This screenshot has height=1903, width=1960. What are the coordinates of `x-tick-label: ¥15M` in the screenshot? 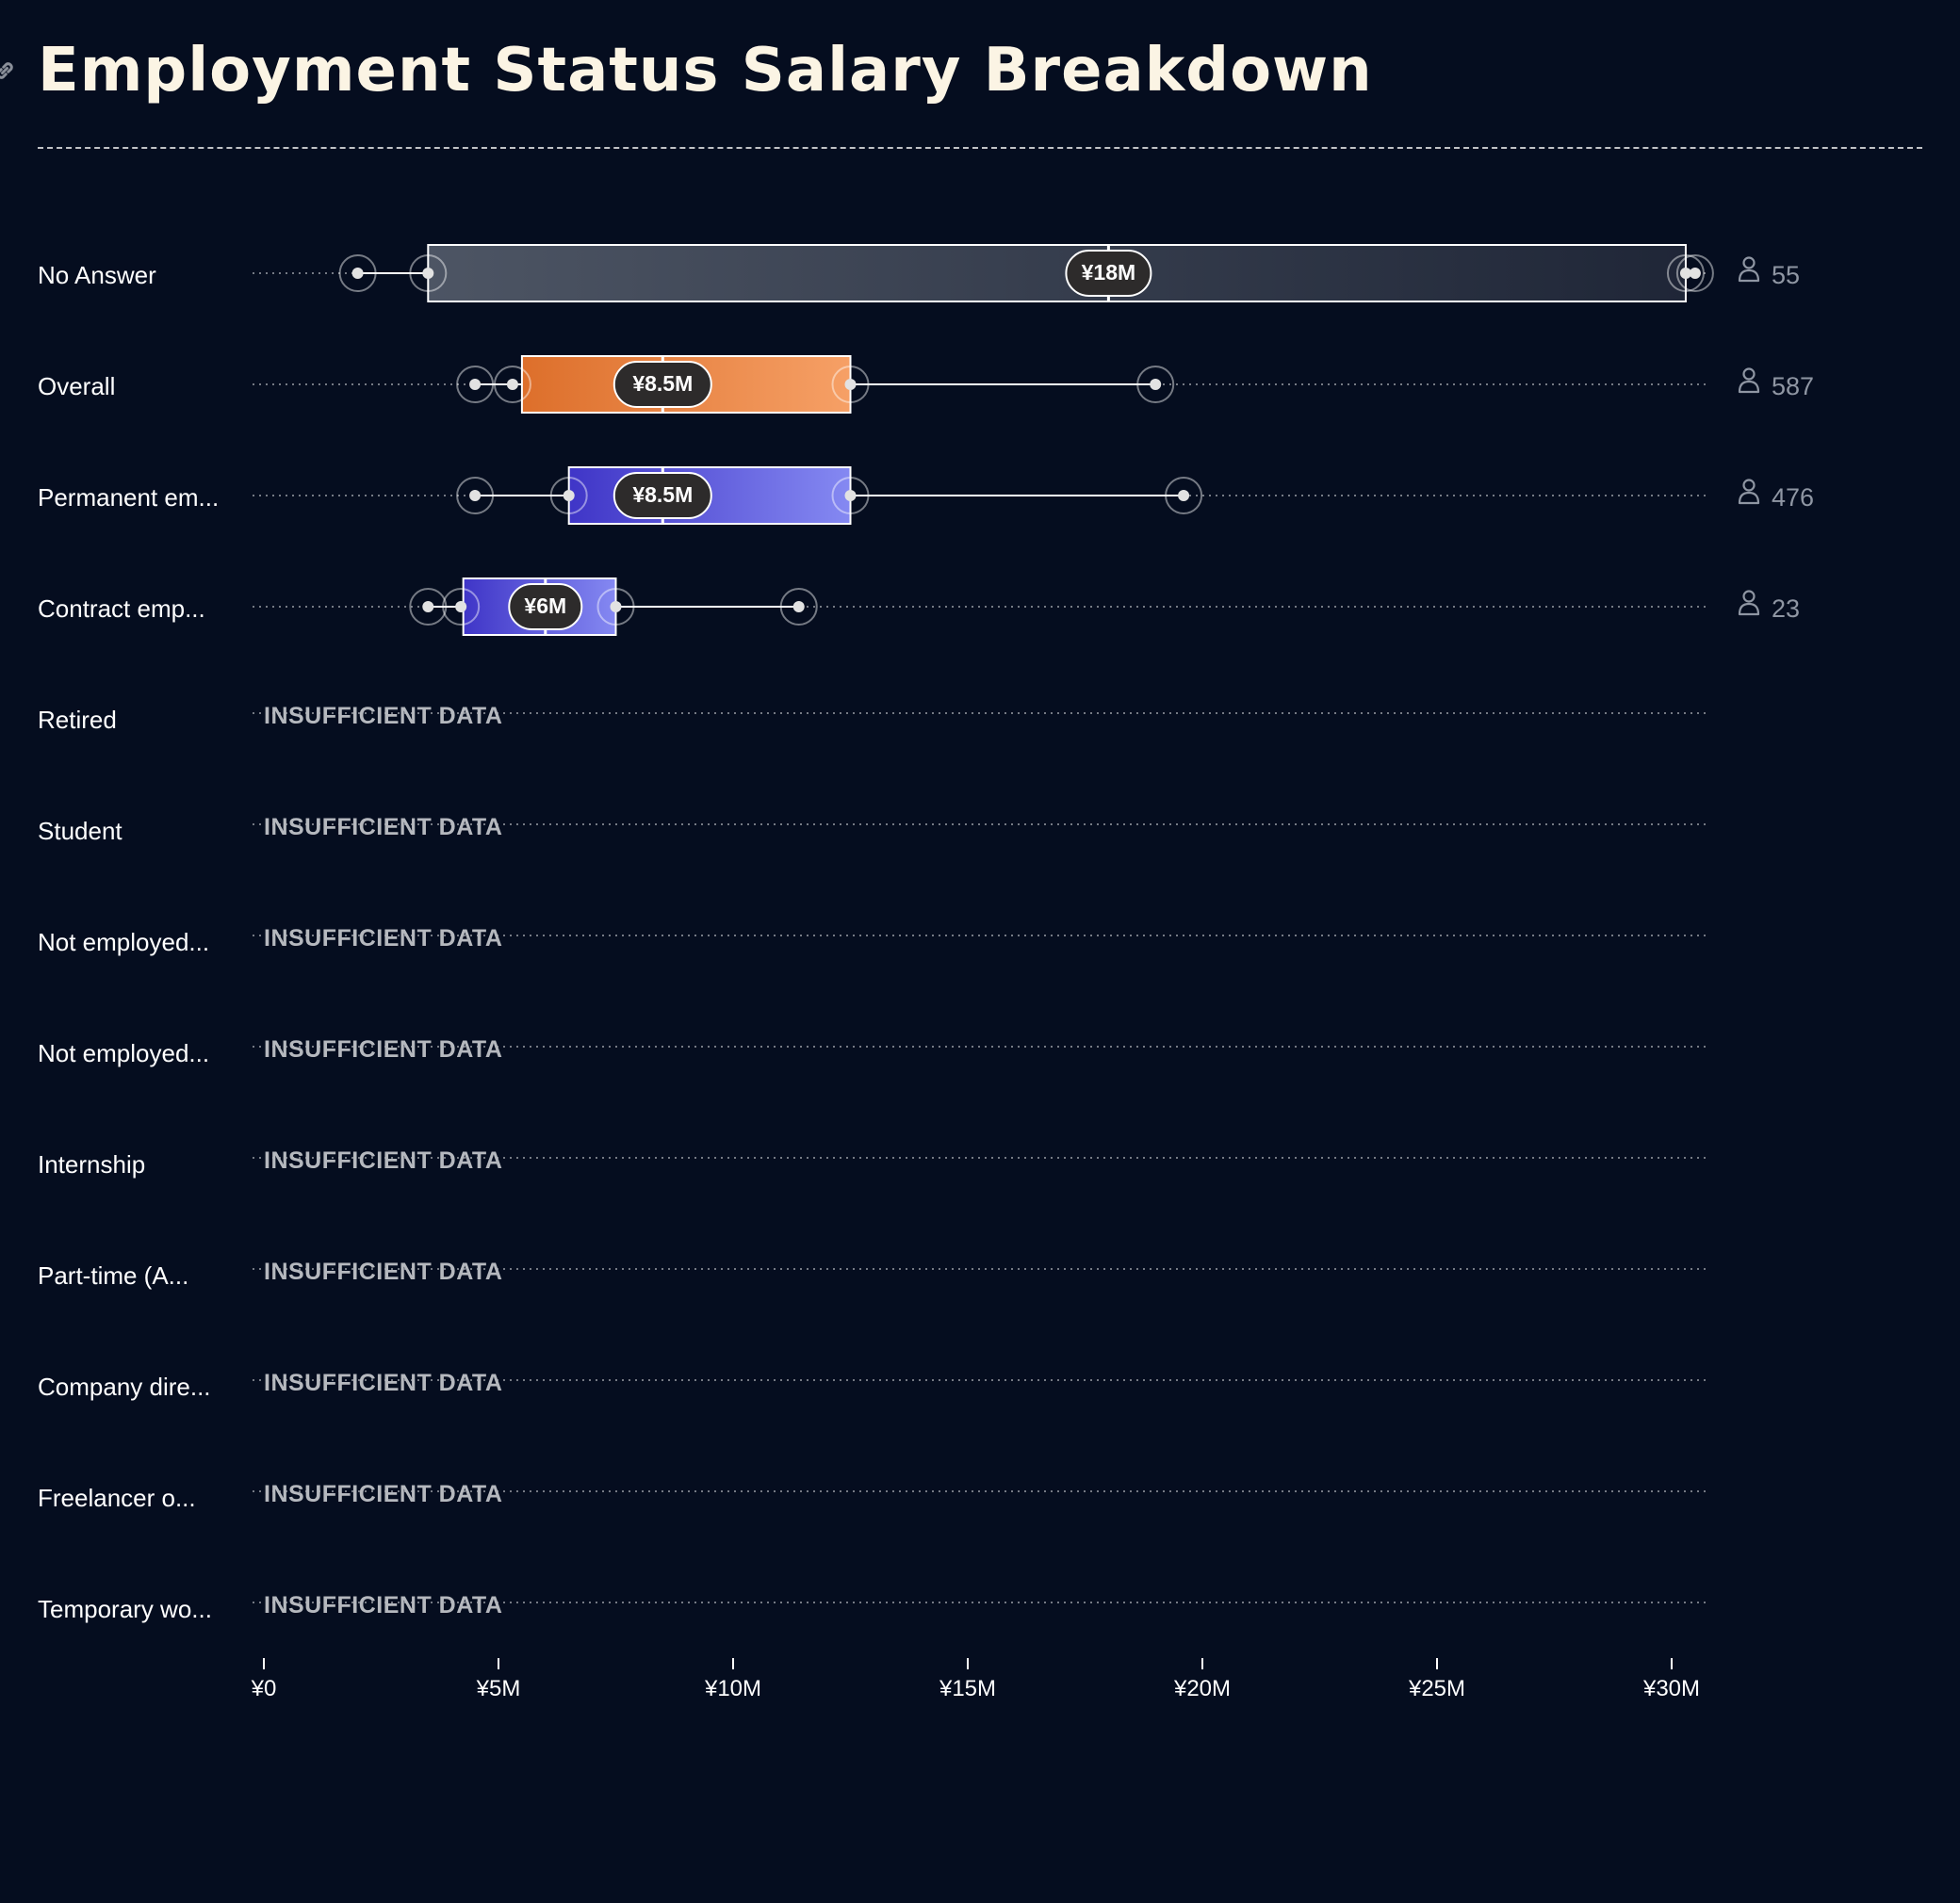 It's located at (967, 1688).